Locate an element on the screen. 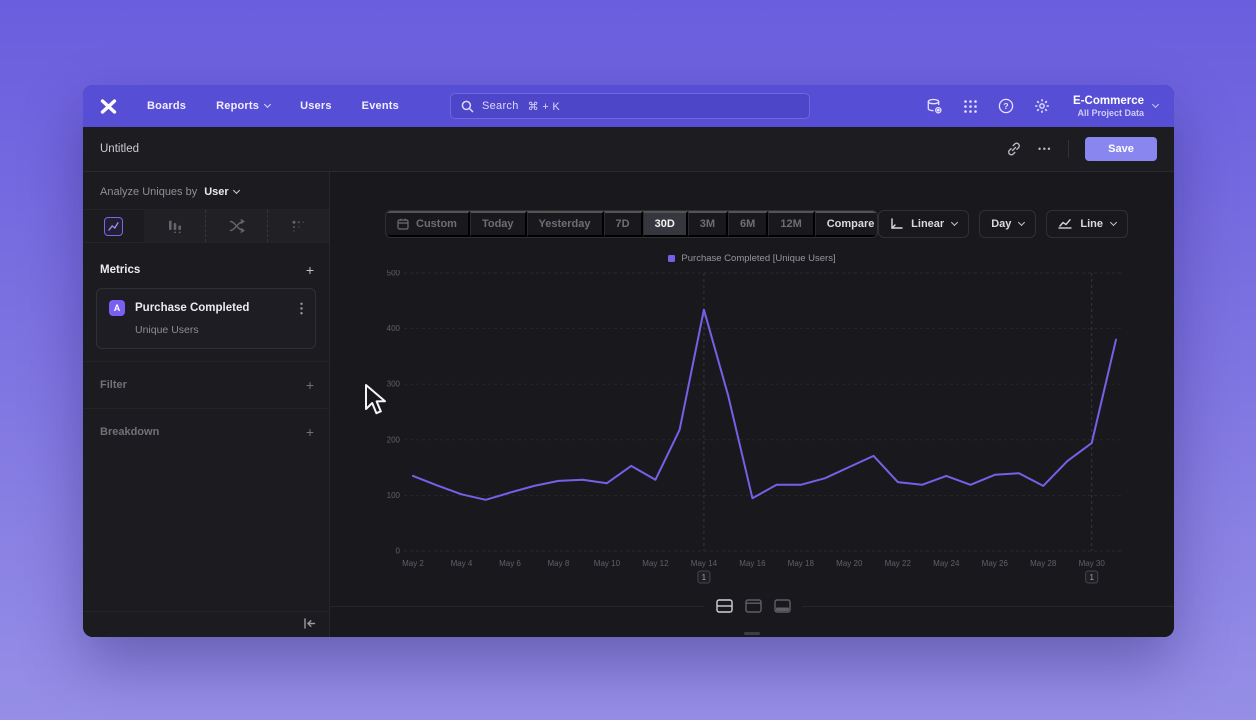 Image resolution: width=1256 pixels, height=720 pixels. tab-insights is located at coordinates (113, 226).